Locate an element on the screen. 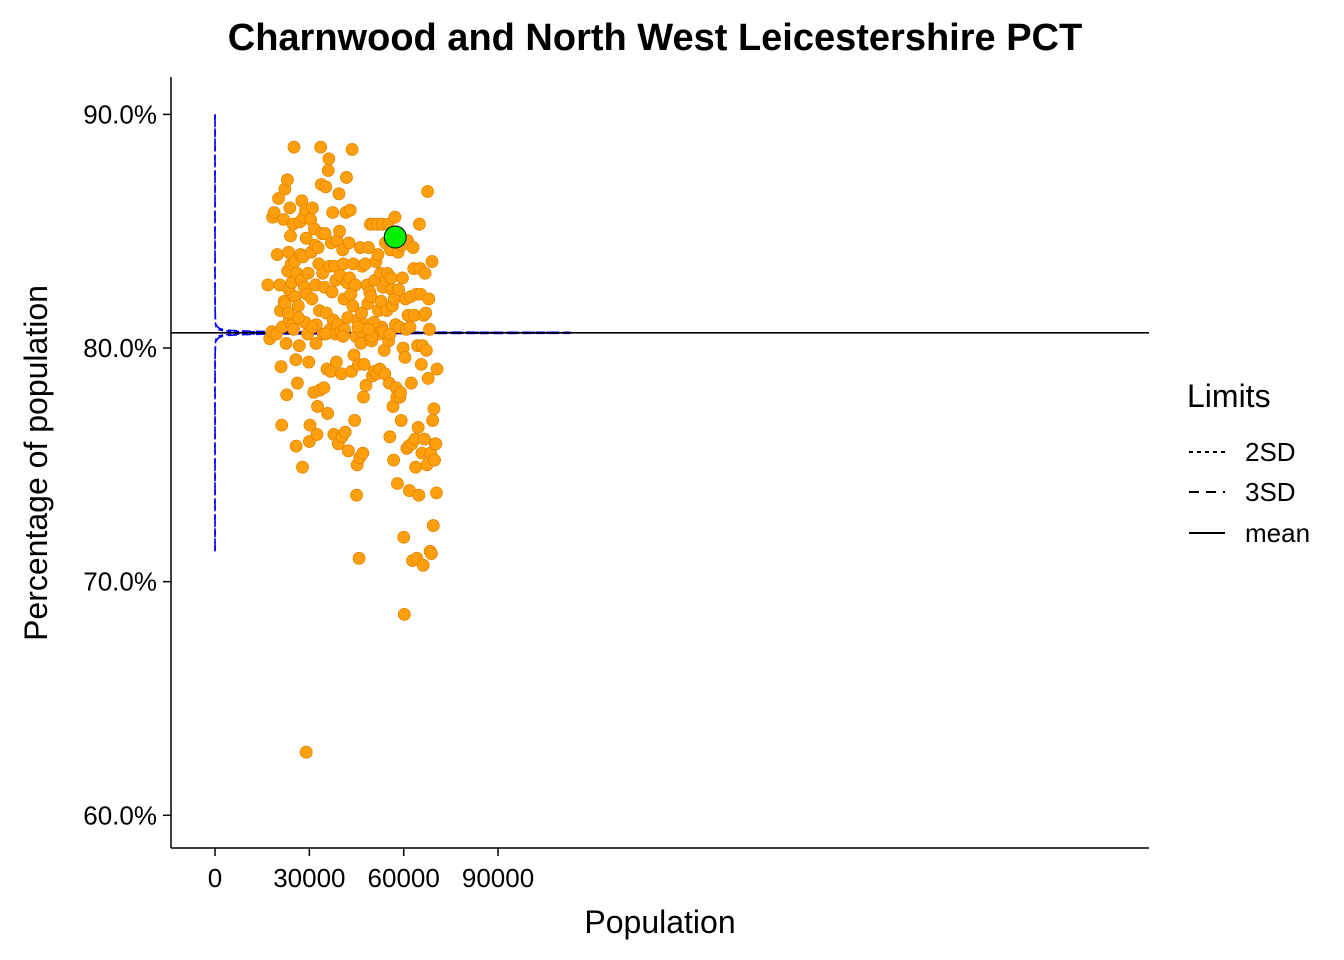  highlight-point-group is located at coordinates (395, 237).